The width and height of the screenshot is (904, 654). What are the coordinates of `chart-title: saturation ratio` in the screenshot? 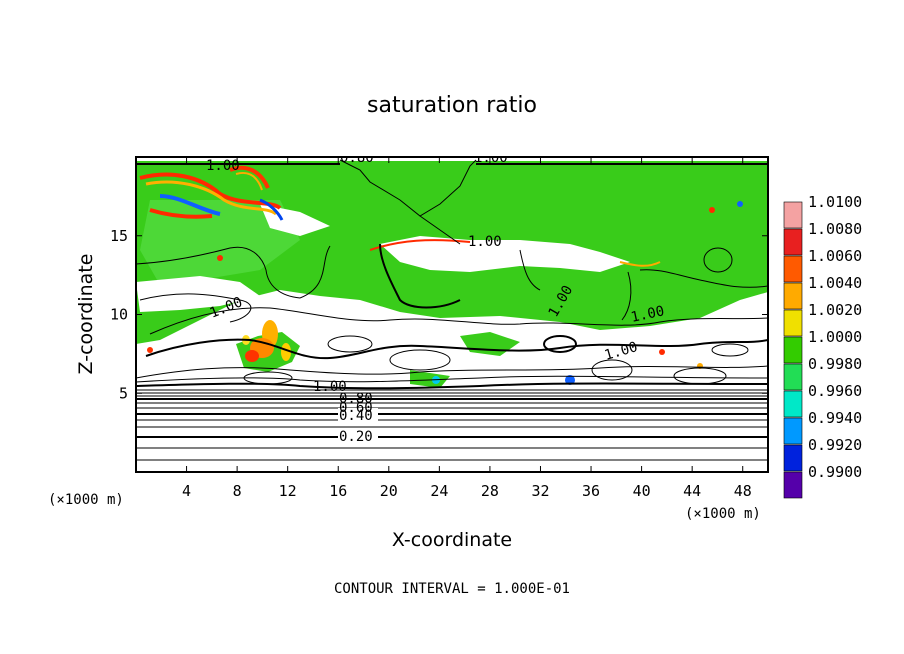 It's located at (452, 105).